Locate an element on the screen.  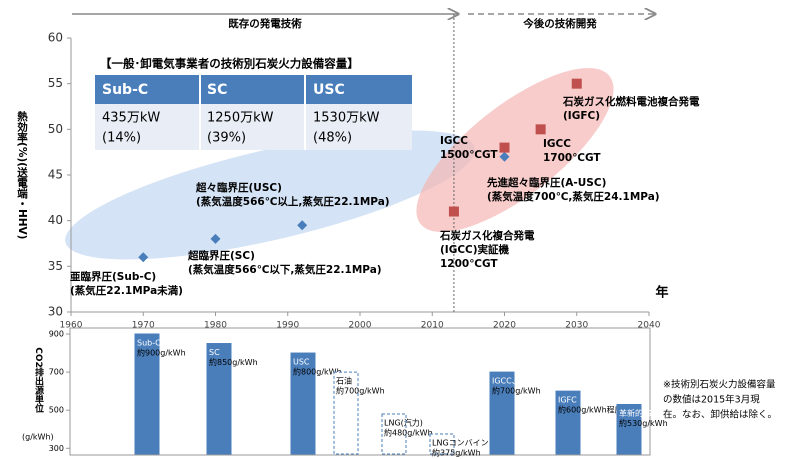
table-body is located at coordinates (253, 127).